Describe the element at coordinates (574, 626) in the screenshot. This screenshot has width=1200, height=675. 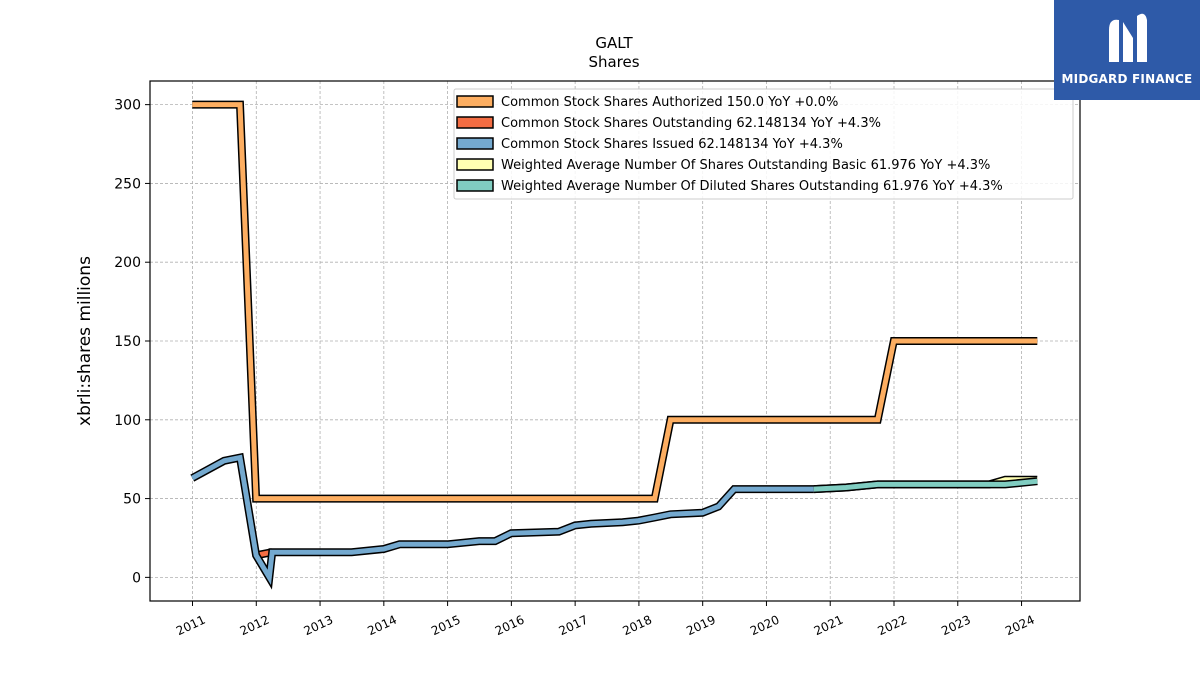
I see `x-tick-label: 2017` at that location.